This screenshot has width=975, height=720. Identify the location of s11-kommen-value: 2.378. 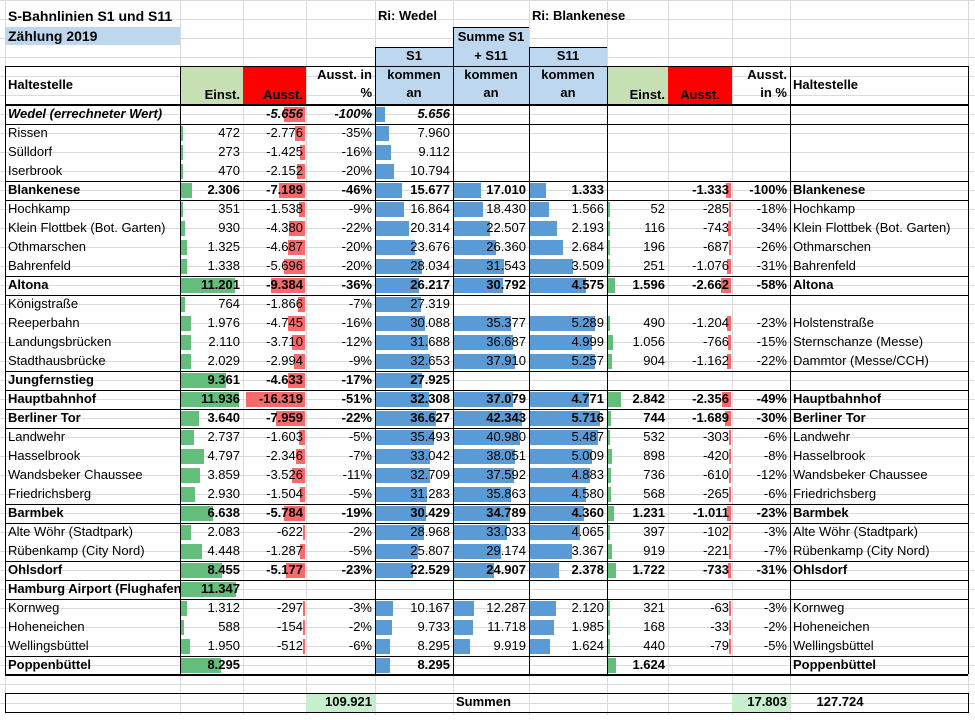
(587, 569).